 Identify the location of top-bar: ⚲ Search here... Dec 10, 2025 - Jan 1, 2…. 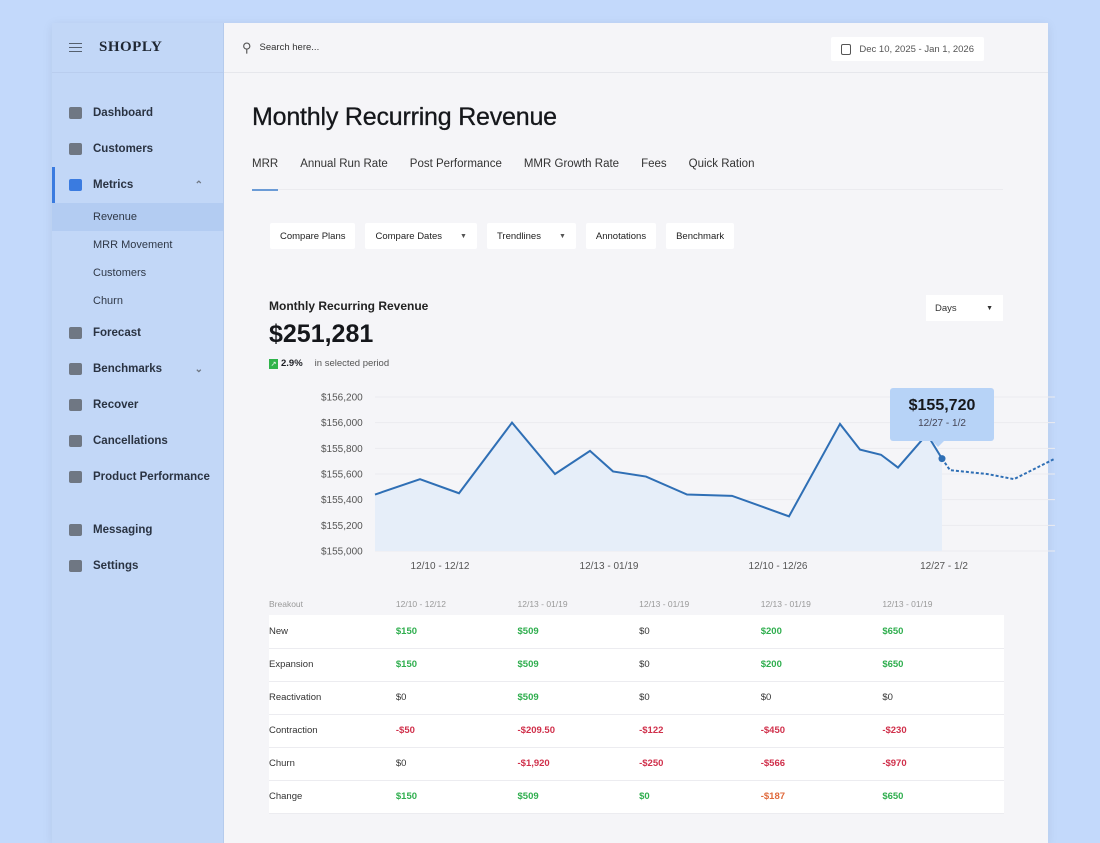
(636, 48).